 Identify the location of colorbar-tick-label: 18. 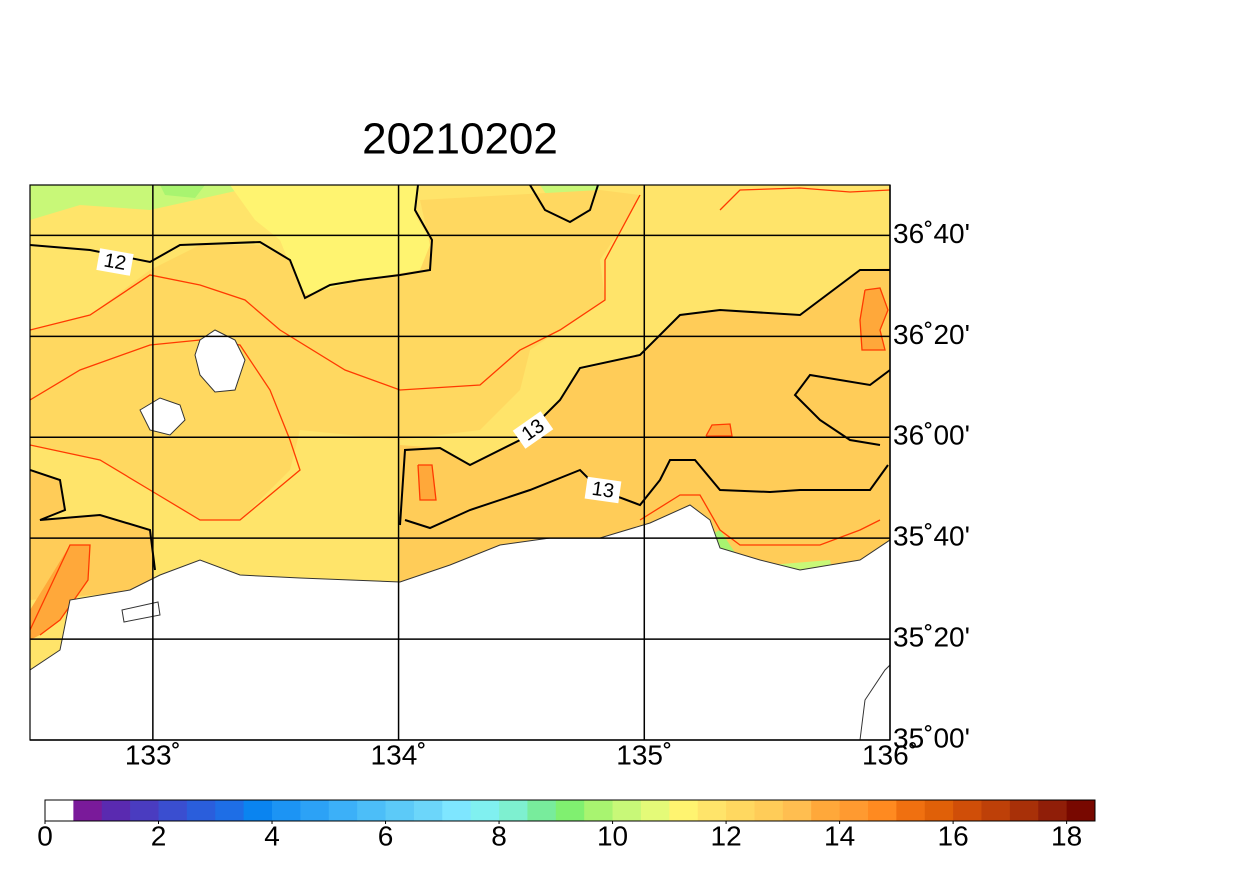
(1066, 835).